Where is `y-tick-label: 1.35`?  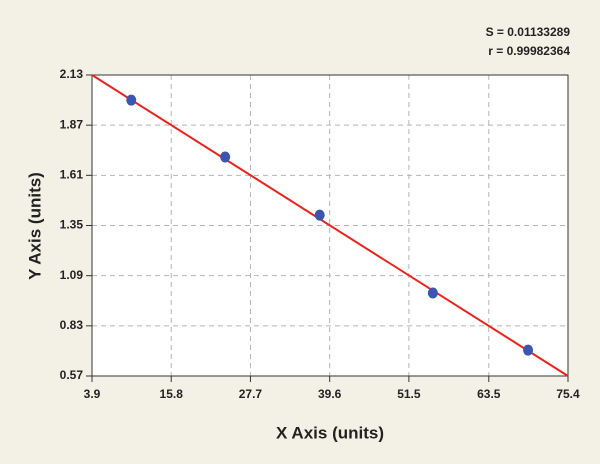 y-tick-label: 1.35 is located at coordinates (72, 225).